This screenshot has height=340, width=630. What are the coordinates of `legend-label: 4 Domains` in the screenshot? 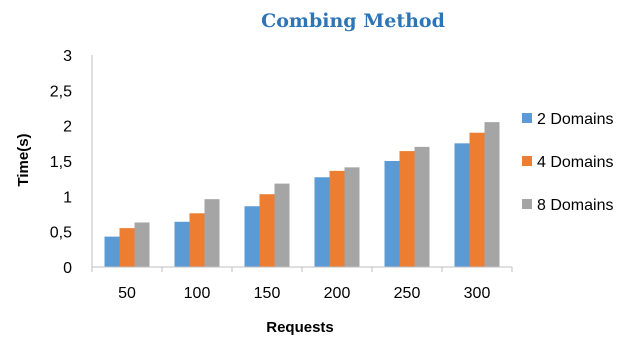 It's located at (575, 162).